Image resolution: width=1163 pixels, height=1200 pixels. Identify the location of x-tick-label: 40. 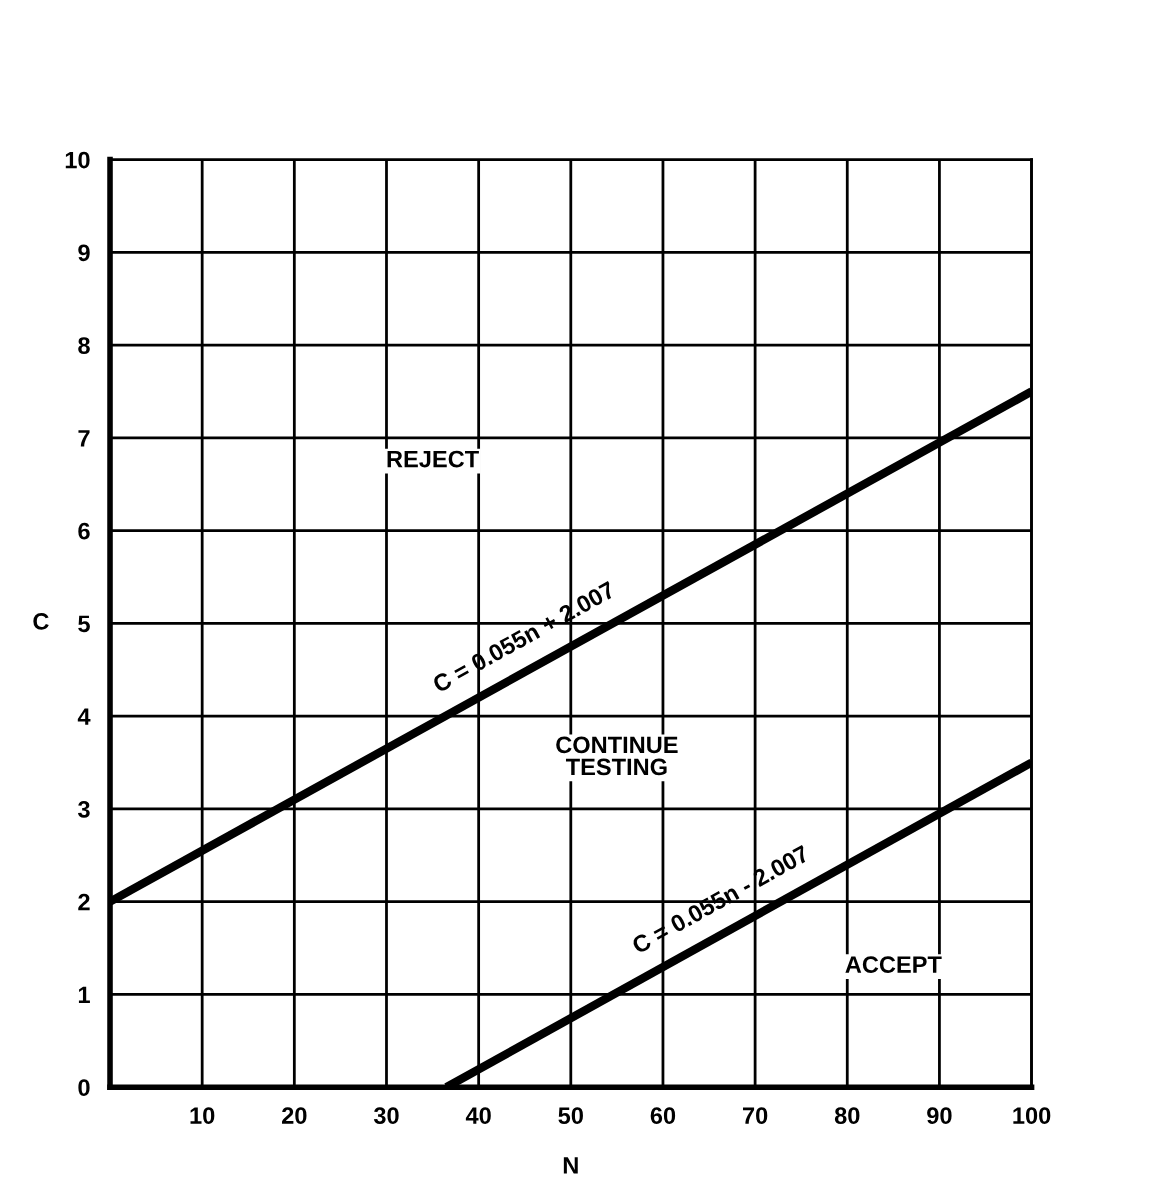
(478, 1115).